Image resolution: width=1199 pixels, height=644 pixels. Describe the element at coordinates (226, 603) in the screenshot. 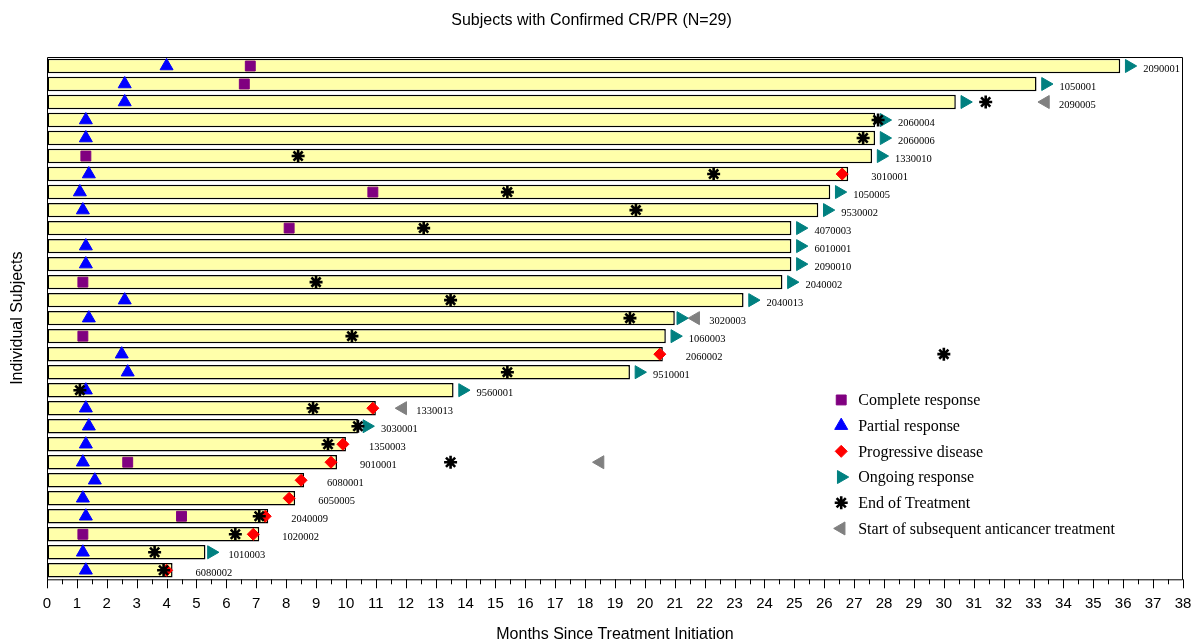

I see `x-tick-label: 6` at that location.